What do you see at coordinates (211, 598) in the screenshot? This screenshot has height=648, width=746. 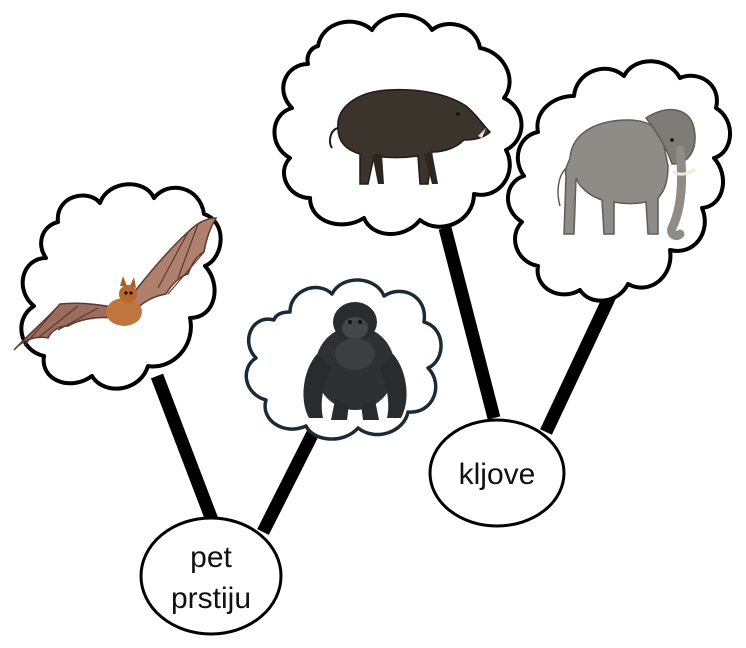 I see `node-five-fingers-line-2: prstiju` at bounding box center [211, 598].